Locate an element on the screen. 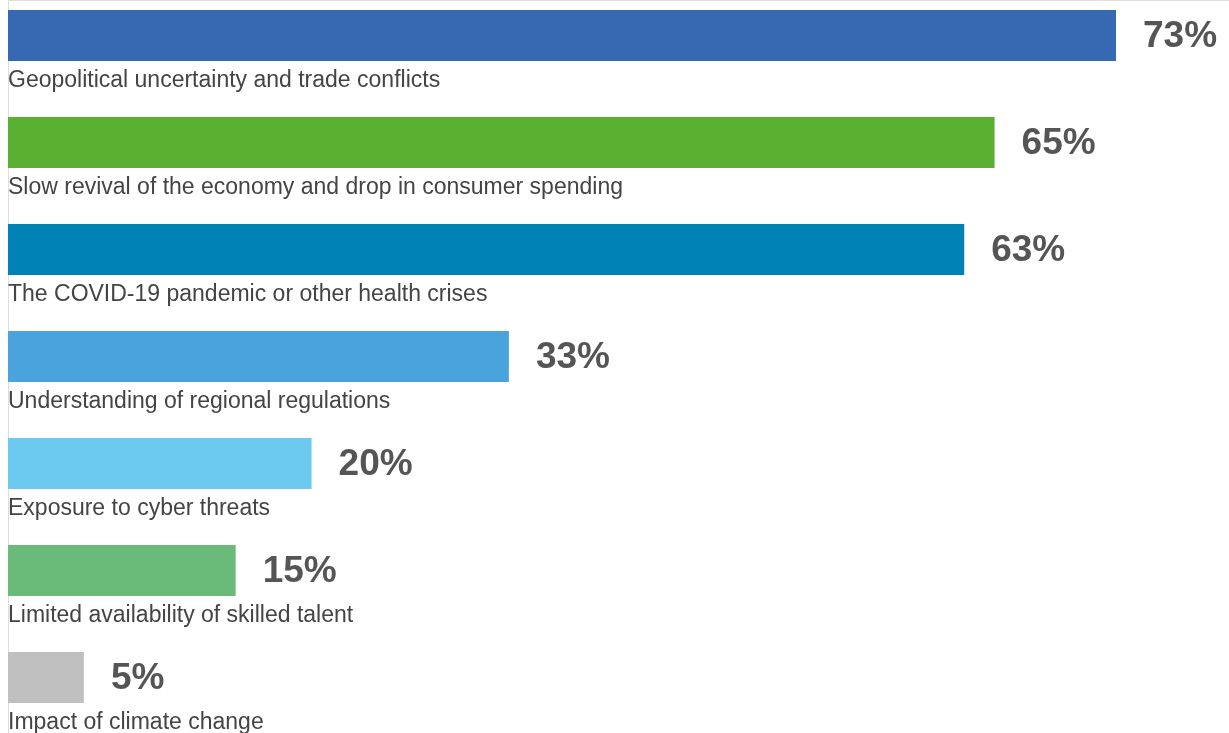  y-tick-label: Limited availability of skilled talent is located at coordinates (181, 614).